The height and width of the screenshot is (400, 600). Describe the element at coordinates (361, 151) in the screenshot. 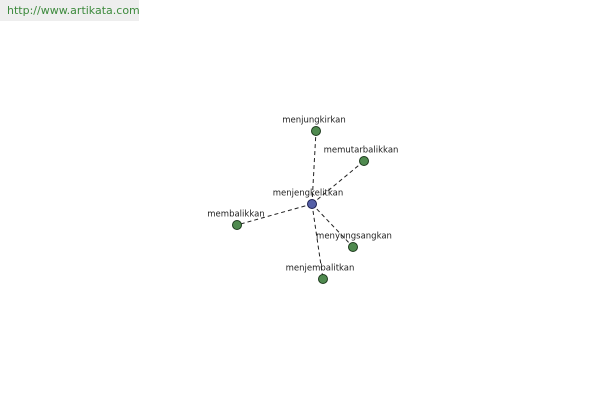

I see `node-label: memutarbalikkan` at that location.